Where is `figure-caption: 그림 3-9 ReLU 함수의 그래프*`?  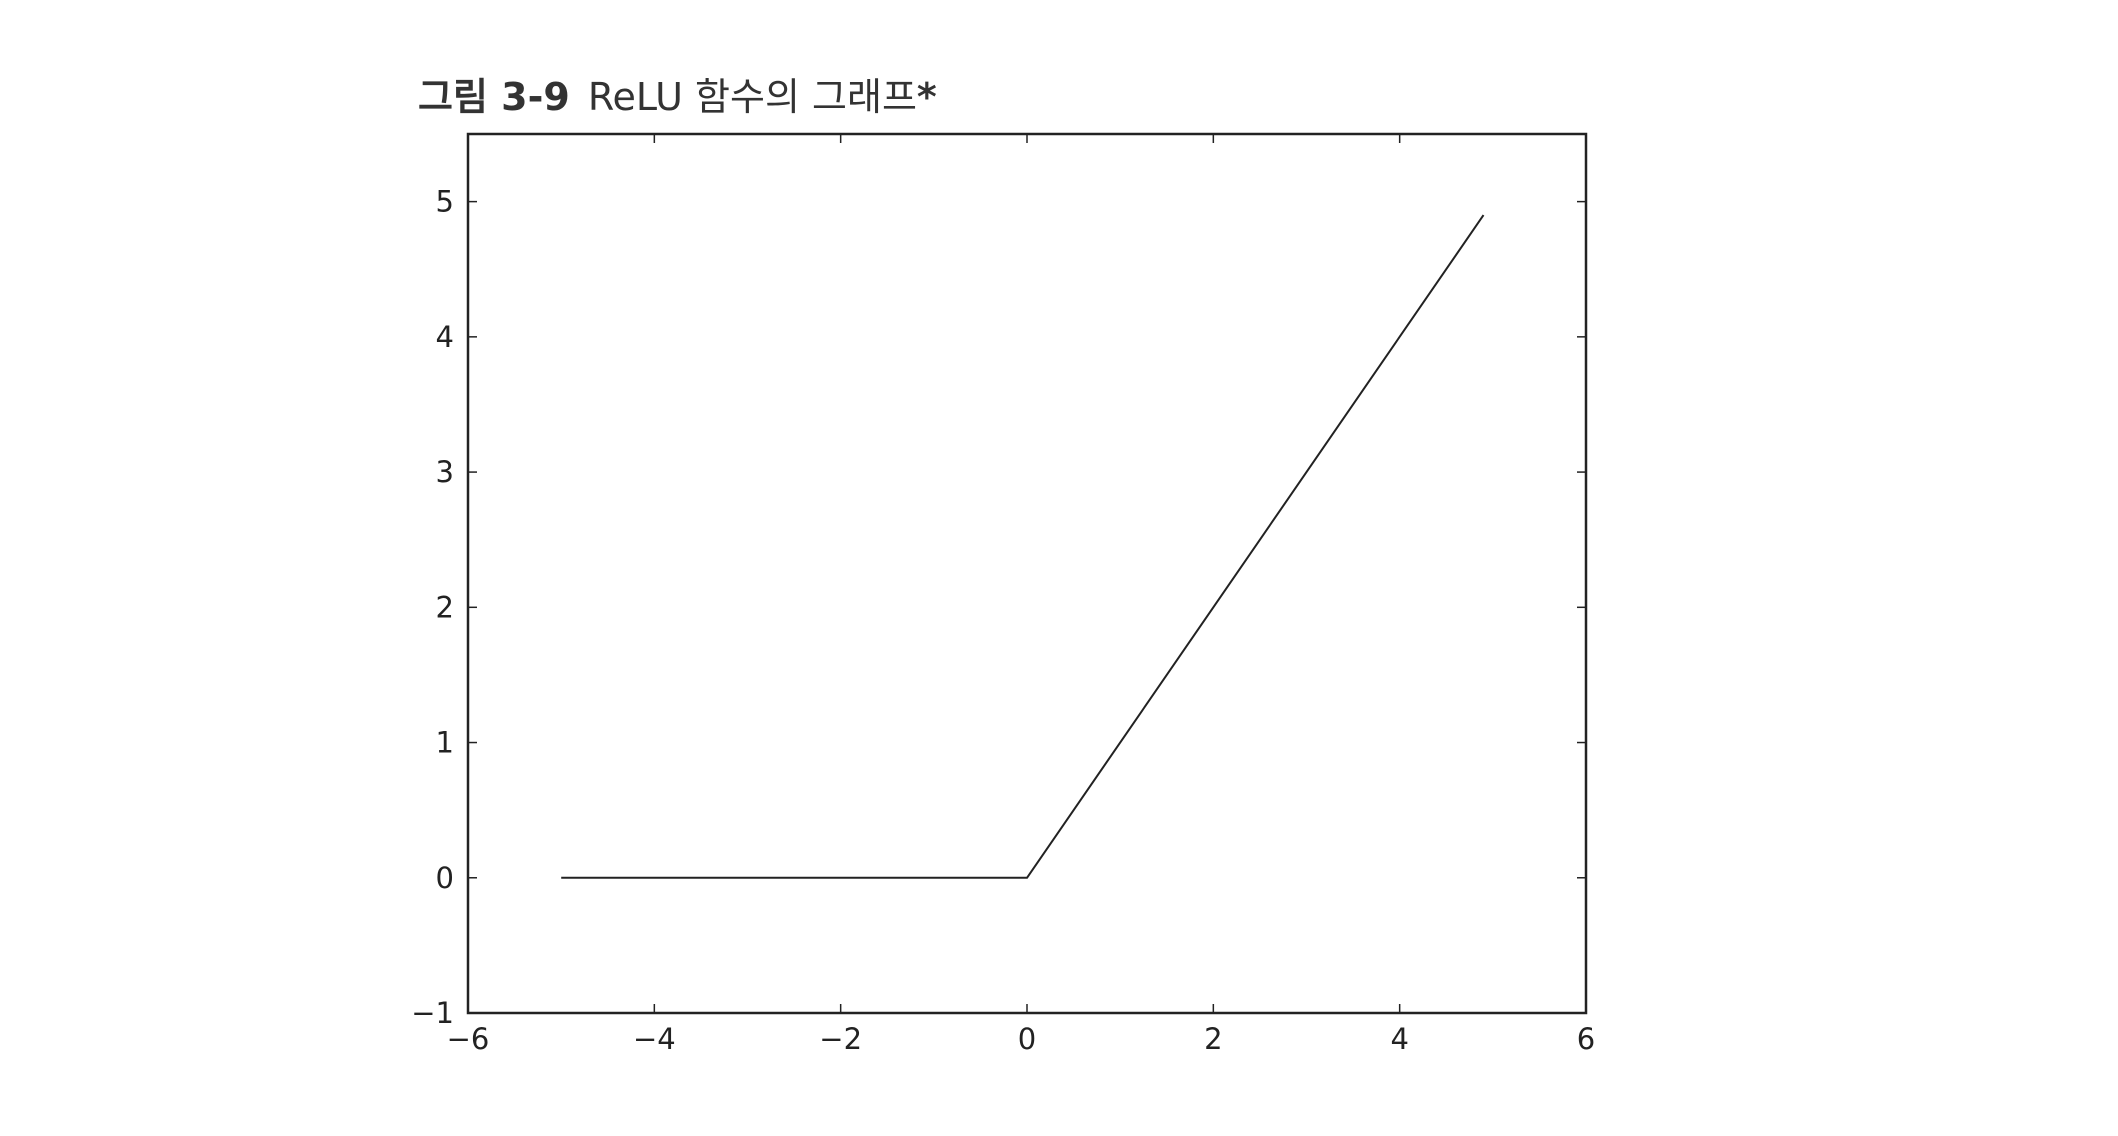
figure-caption: 그림 3-9 ReLU 함수의 그래프* is located at coordinates (677, 93).